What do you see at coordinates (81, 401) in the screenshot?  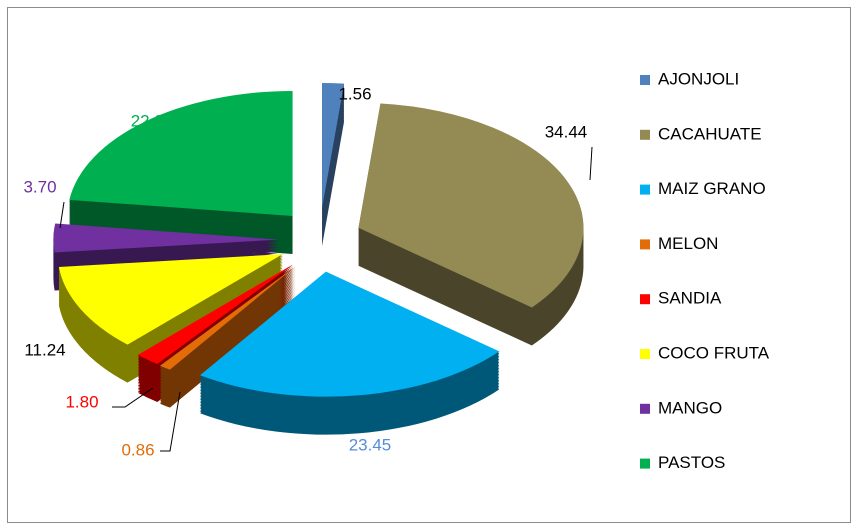 I see `data-label: 1.80` at bounding box center [81, 401].